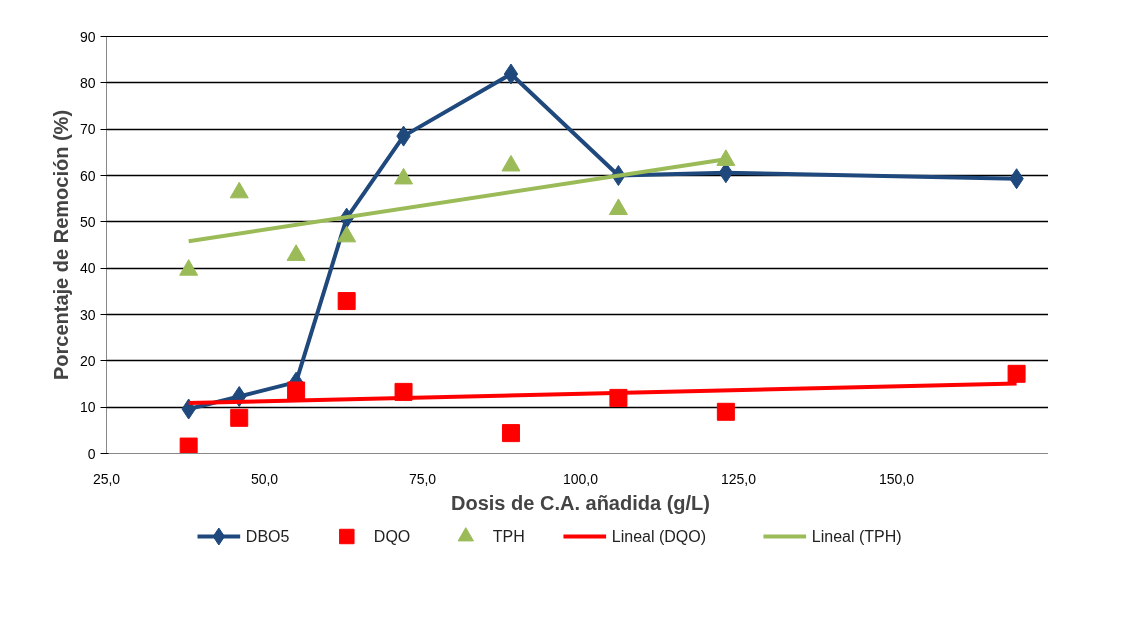 This screenshot has height=643, width=1136. What do you see at coordinates (106, 478) in the screenshot?
I see `x-tick-label: 25,0` at bounding box center [106, 478].